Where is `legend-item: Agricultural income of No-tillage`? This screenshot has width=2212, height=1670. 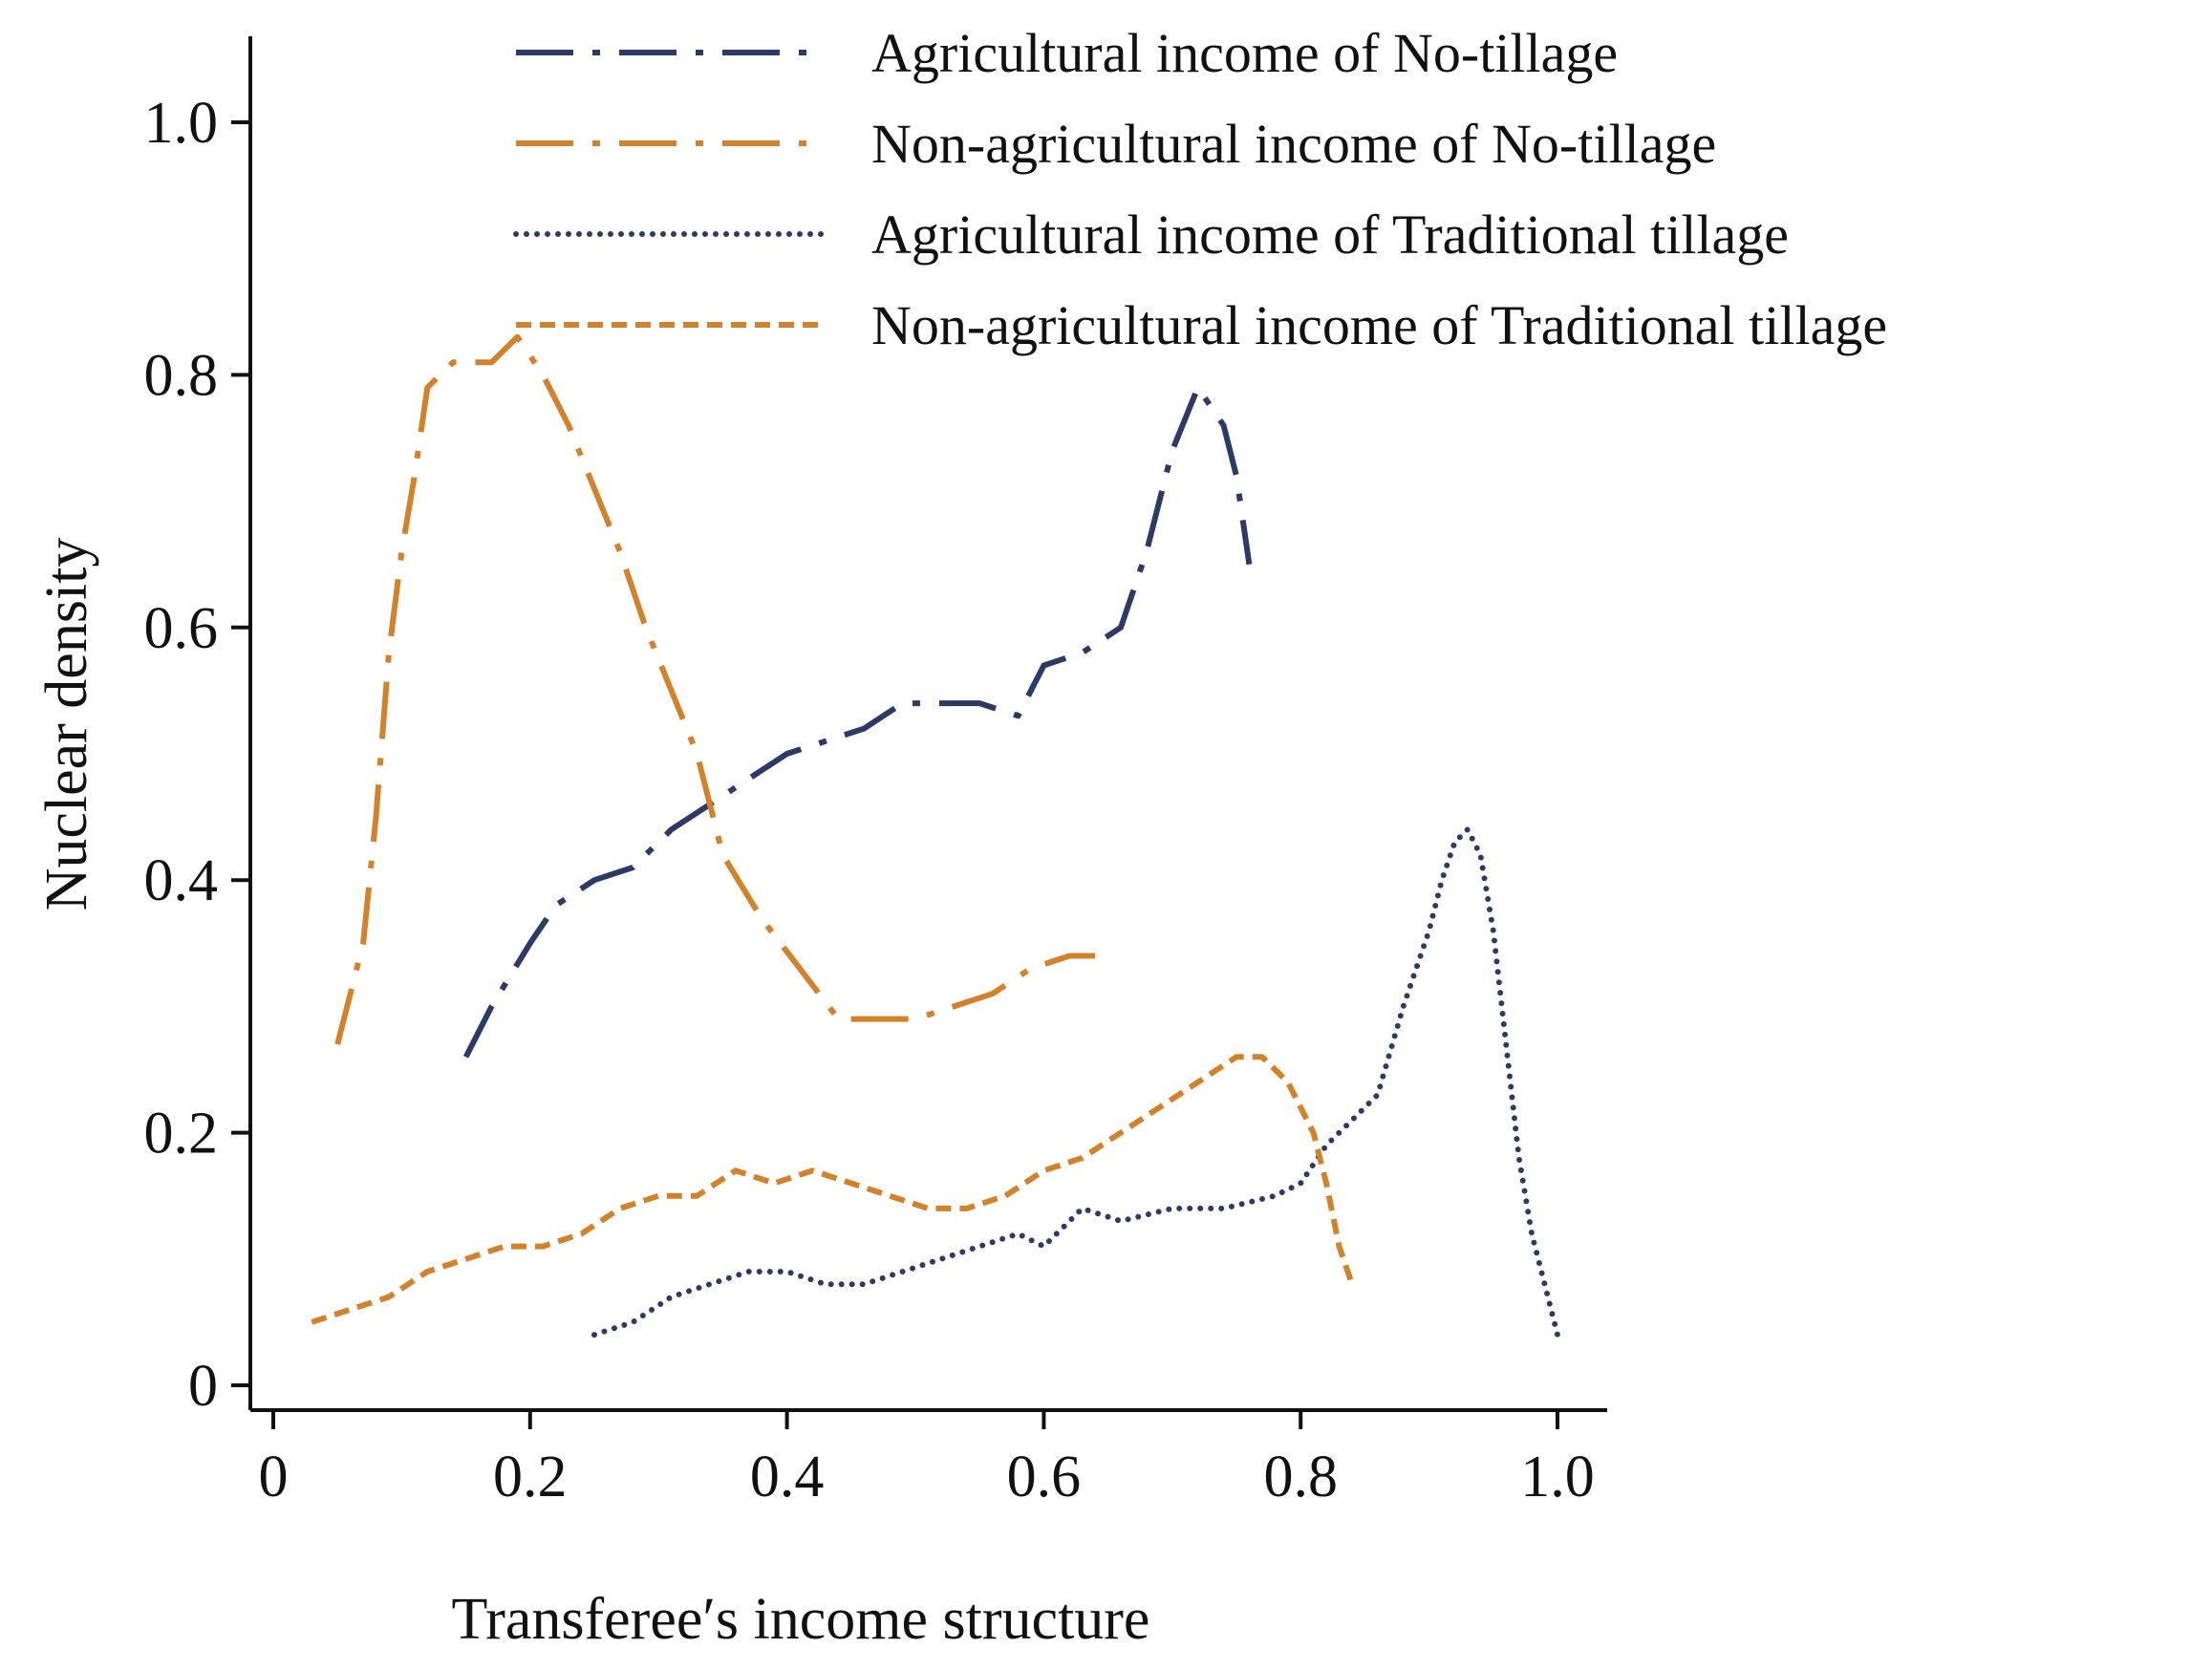
legend-item: Agricultural income of No-tillage is located at coordinates (1067, 53).